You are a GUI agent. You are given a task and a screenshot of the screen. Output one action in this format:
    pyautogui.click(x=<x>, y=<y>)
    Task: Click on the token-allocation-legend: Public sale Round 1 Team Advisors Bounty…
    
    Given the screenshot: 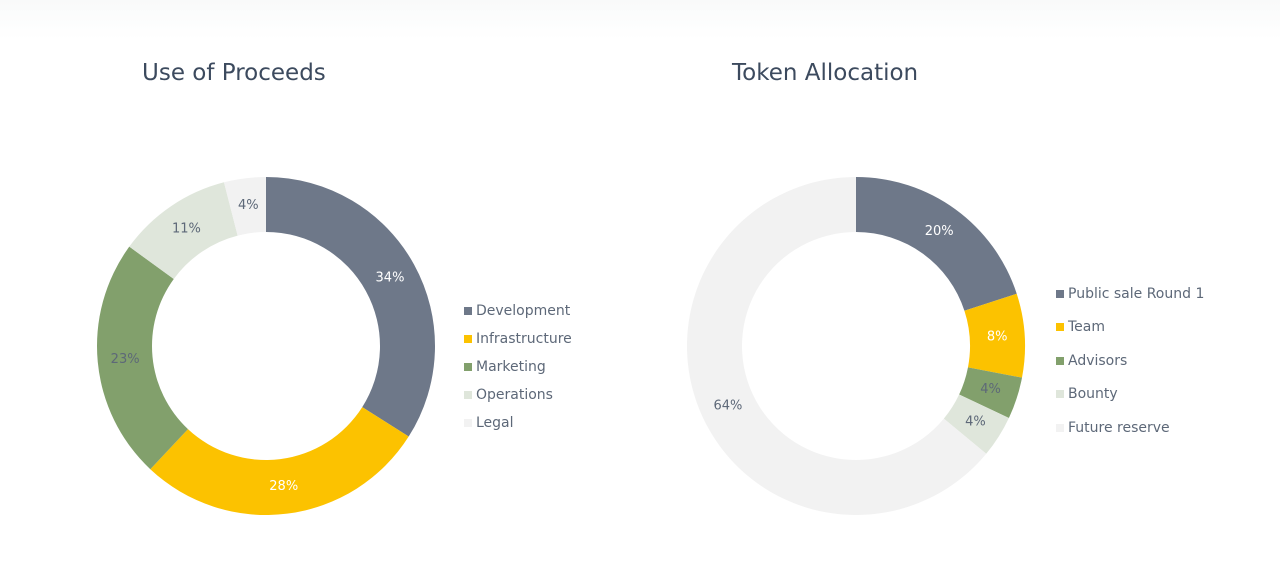 What is the action you would take?
    pyautogui.click(x=1130, y=361)
    